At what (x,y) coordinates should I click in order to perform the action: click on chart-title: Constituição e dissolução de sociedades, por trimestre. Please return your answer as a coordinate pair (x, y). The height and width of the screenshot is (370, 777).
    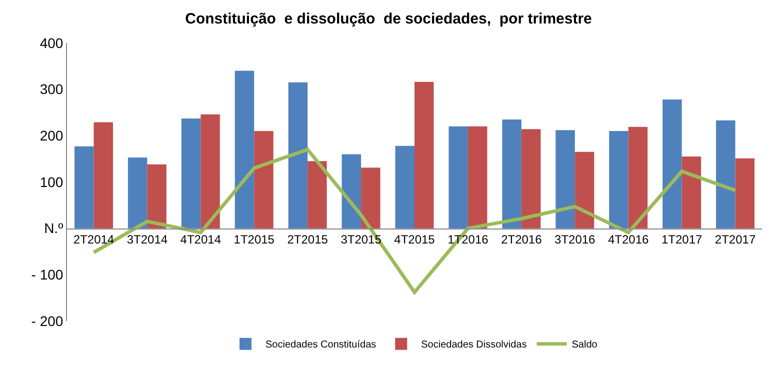
    Looking at the image, I should click on (388, 19).